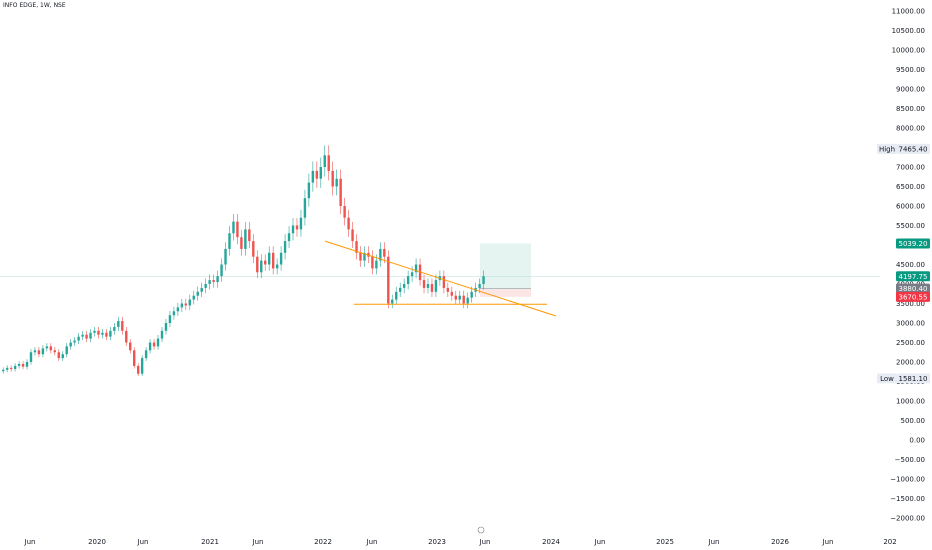 The image size is (932, 550). What do you see at coordinates (910, 226) in the screenshot?
I see `y-tick-label: 5500.00` at bounding box center [910, 226].